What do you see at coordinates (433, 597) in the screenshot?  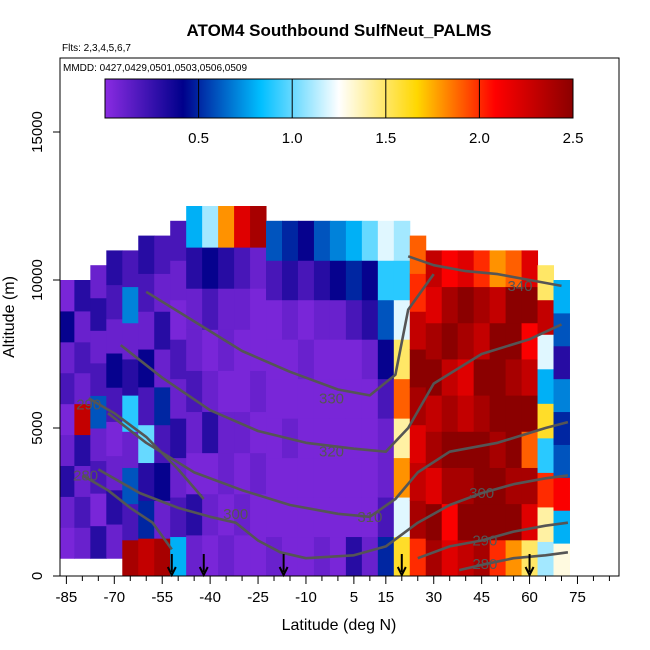 I see `x-tick-label: 30` at bounding box center [433, 597].